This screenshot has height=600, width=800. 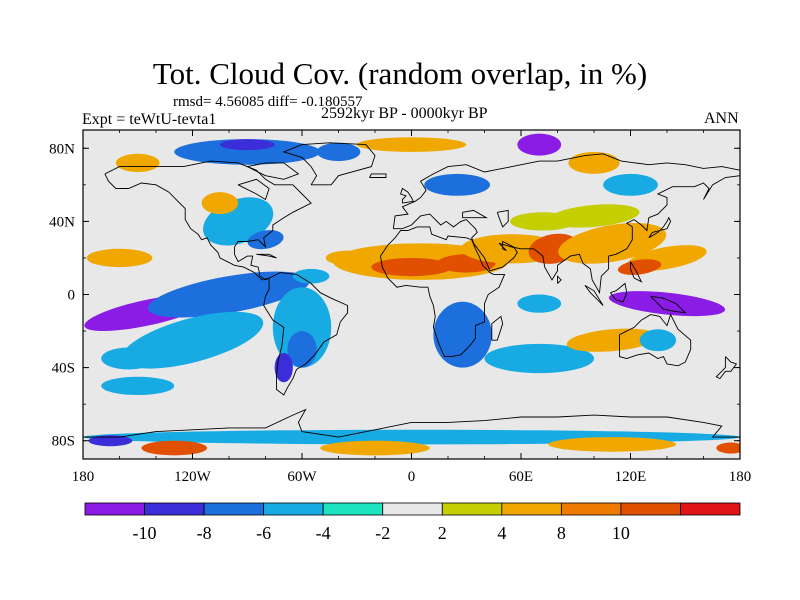 I want to click on anomaly-region-south-indian-cyan, so click(x=539, y=358).